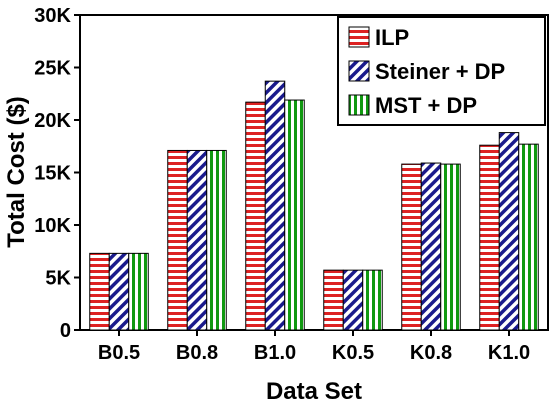 The height and width of the screenshot is (420, 560). I want to click on legend: ILP Steiner + DP MST + DP, so click(441, 71).